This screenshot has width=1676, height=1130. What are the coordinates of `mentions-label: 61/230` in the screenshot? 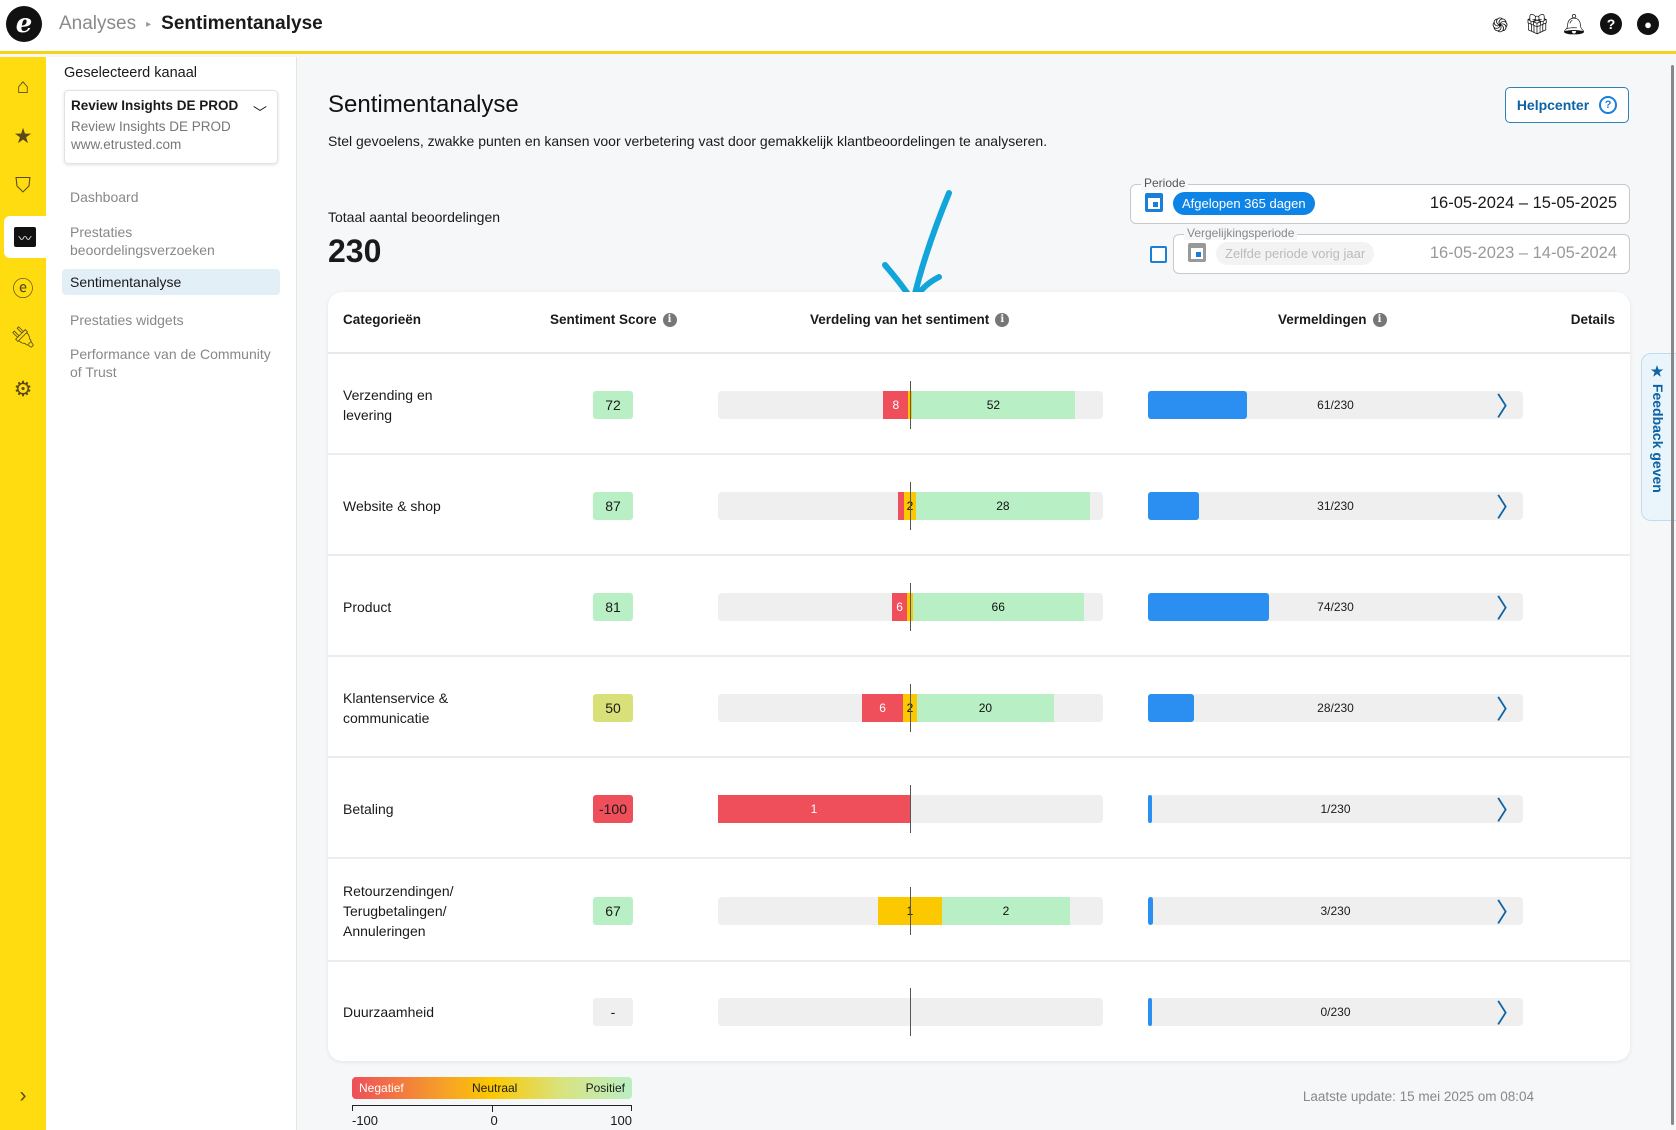 It's located at (1335, 404).